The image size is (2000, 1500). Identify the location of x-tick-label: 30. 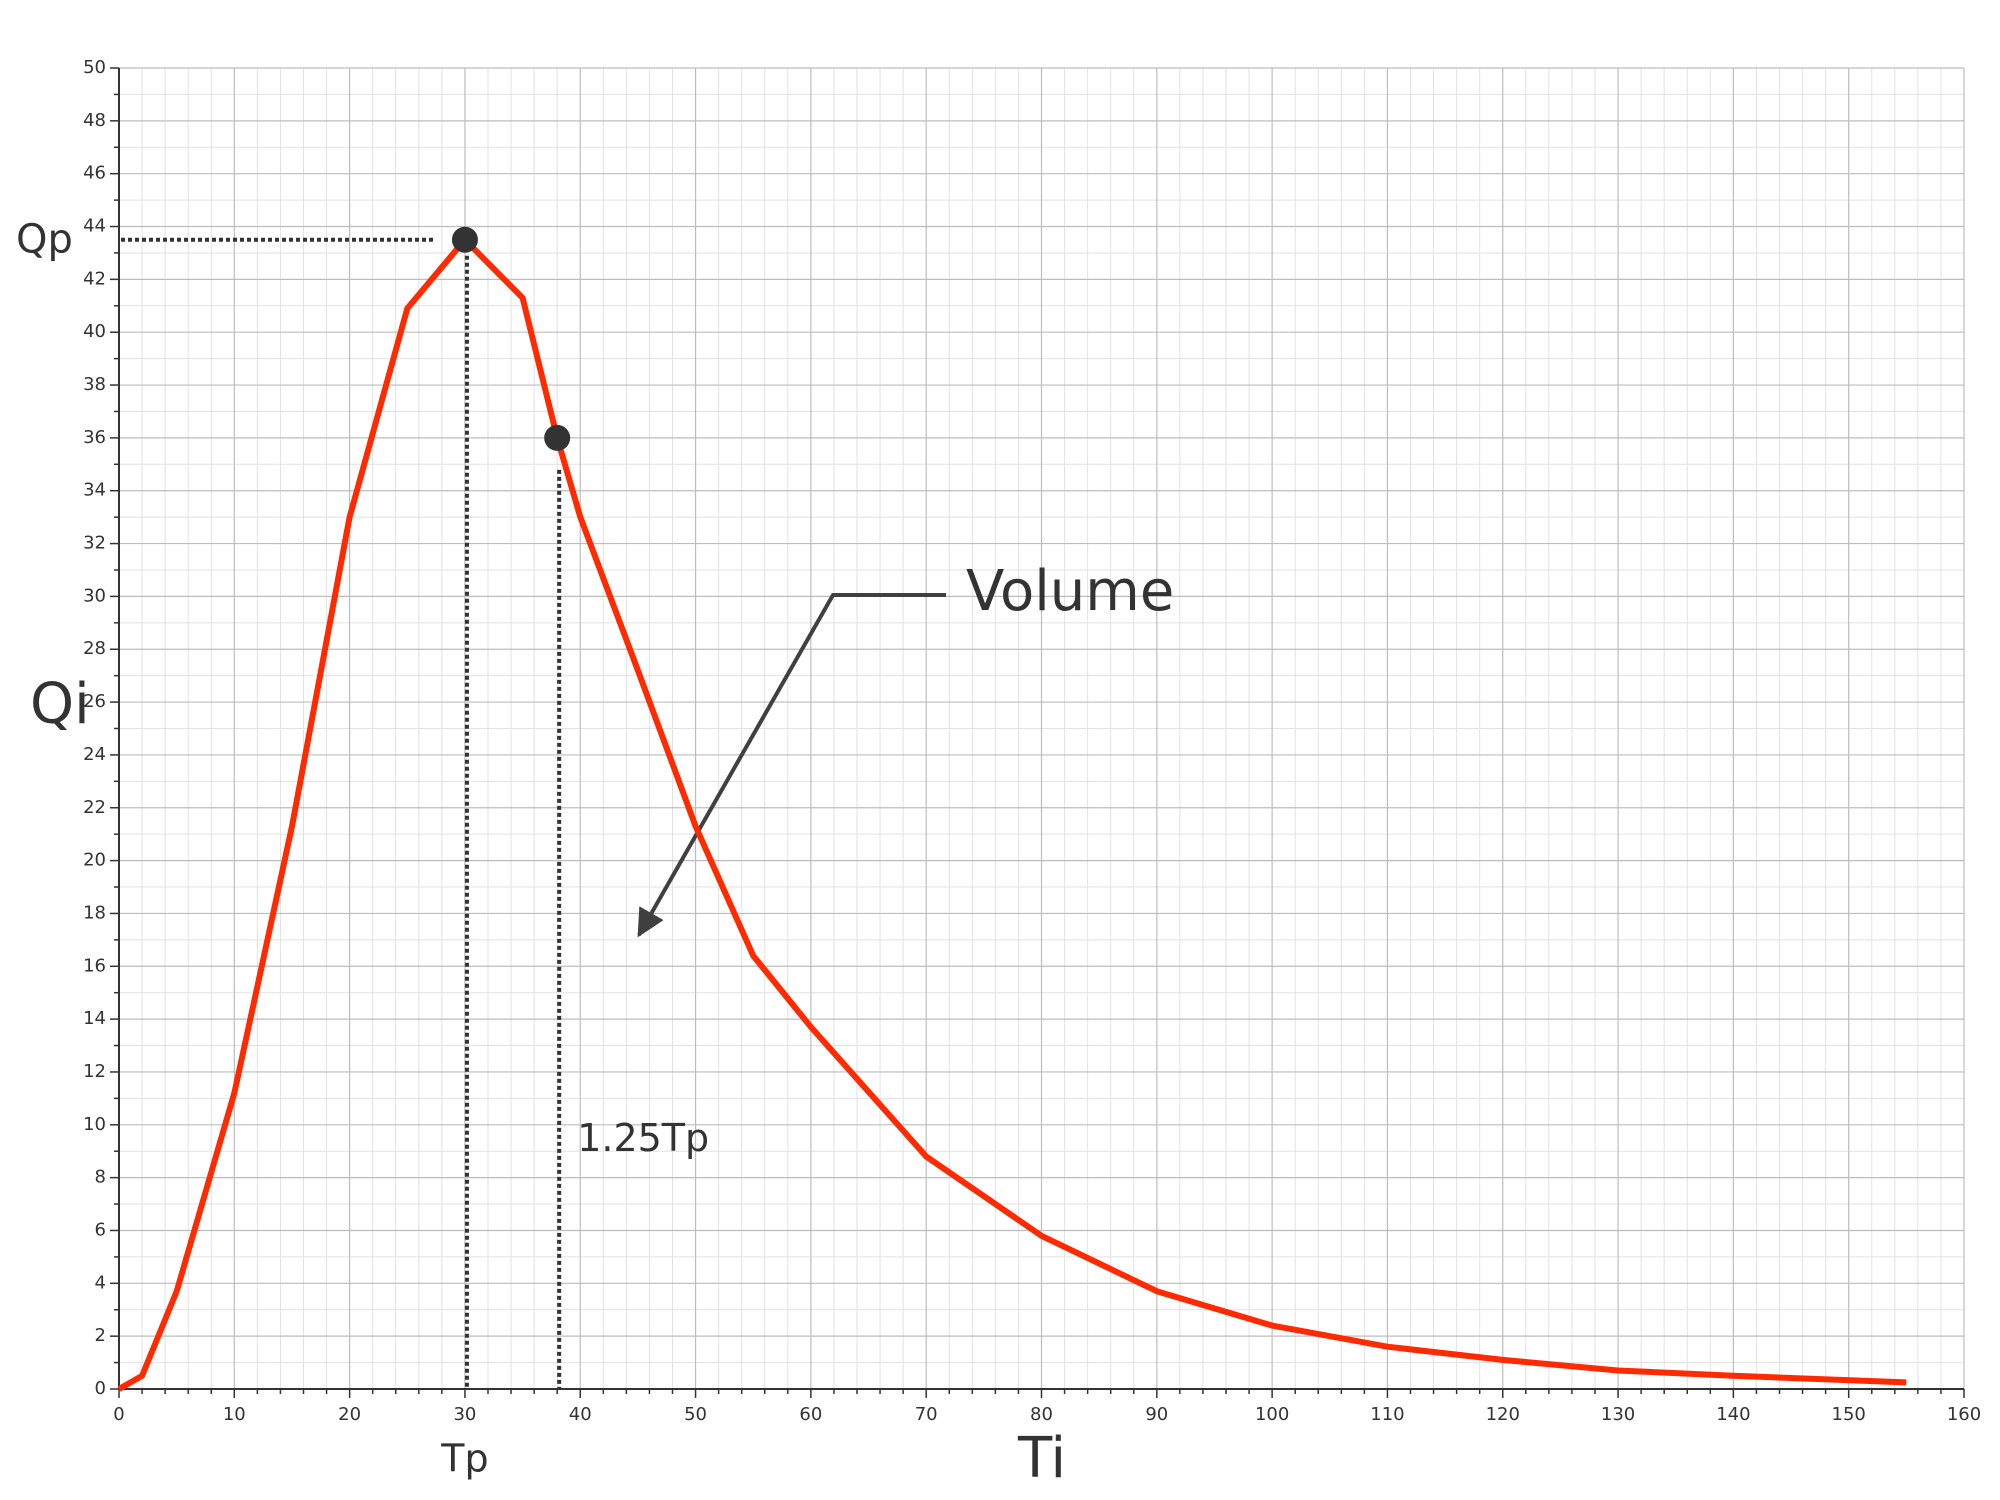
(464, 1414).